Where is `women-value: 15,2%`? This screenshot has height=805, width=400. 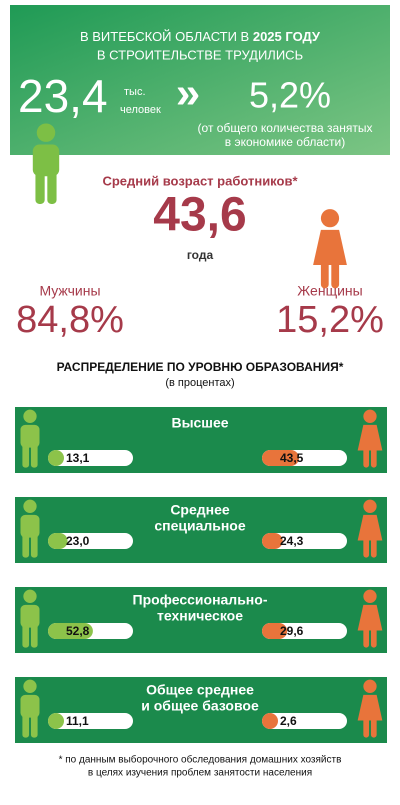
women-value: 15,2% is located at coordinates (330, 320).